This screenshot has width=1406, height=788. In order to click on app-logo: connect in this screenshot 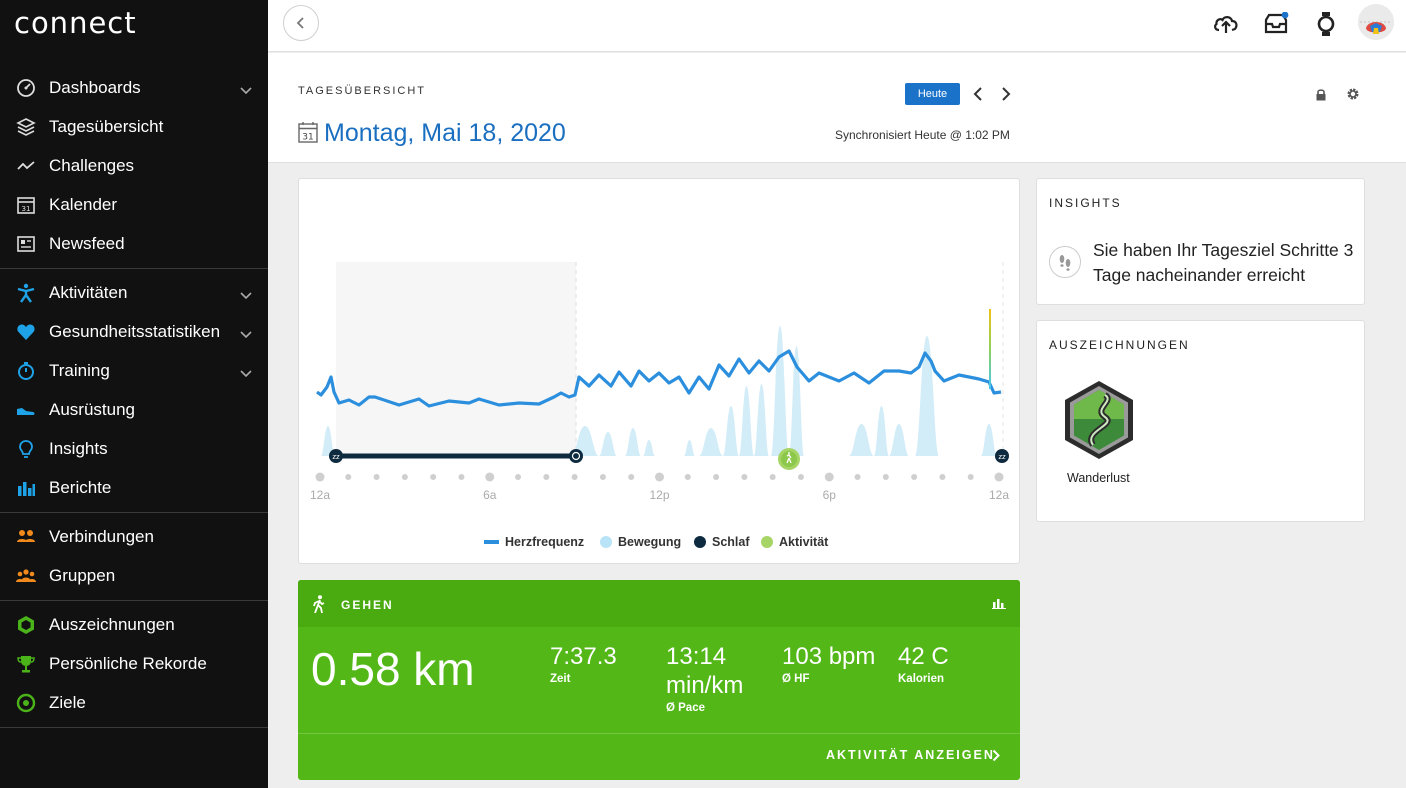, I will do `click(75, 23)`.